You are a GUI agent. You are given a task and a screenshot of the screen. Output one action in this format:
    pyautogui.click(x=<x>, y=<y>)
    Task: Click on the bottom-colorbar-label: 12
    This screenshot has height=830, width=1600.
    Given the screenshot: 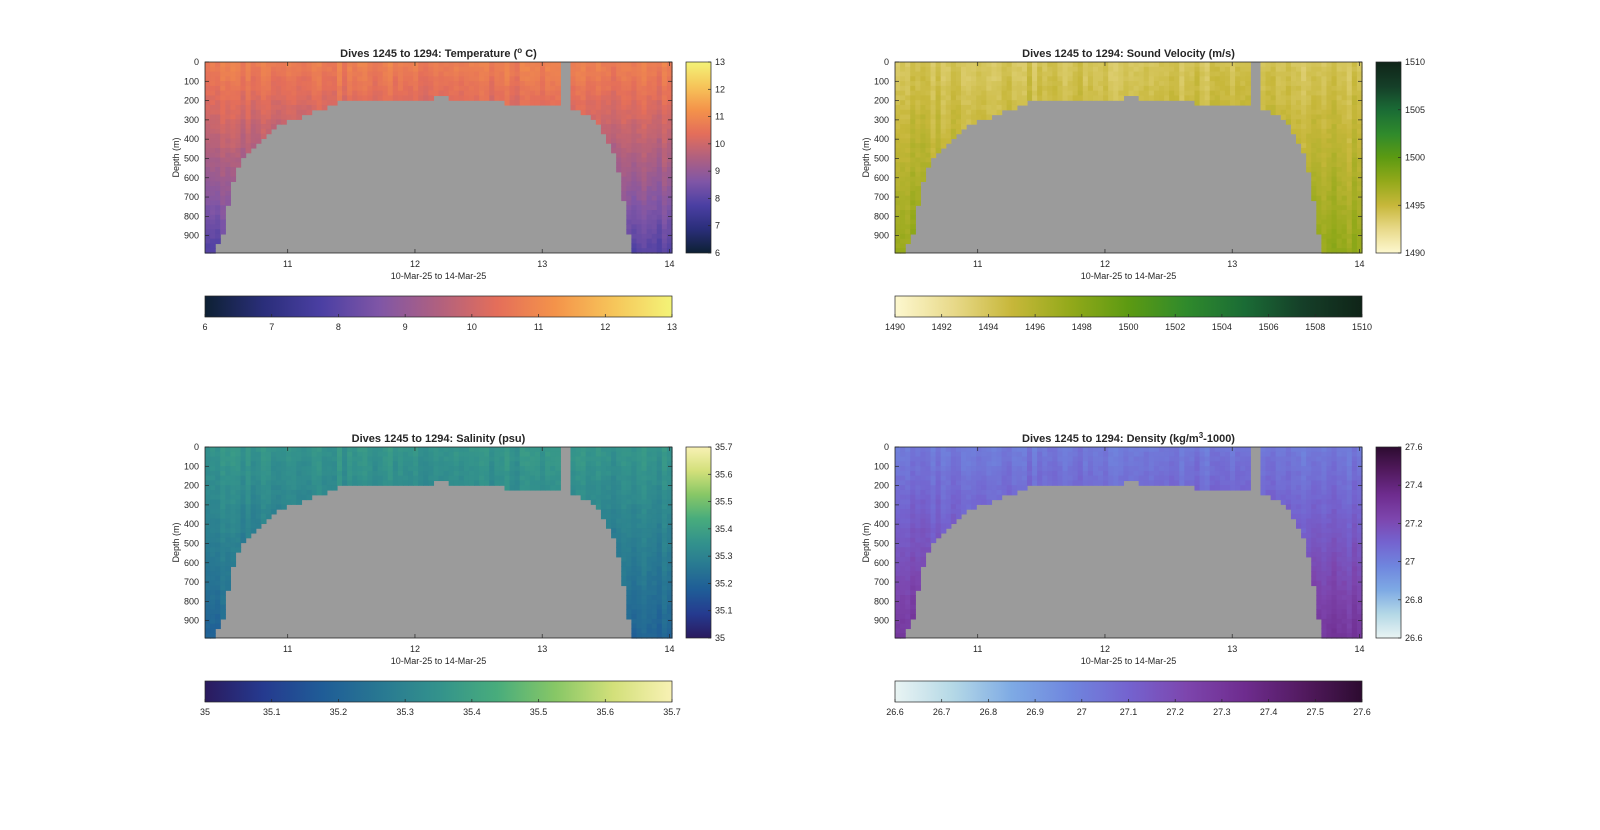 What is the action you would take?
    pyautogui.click(x=605, y=327)
    